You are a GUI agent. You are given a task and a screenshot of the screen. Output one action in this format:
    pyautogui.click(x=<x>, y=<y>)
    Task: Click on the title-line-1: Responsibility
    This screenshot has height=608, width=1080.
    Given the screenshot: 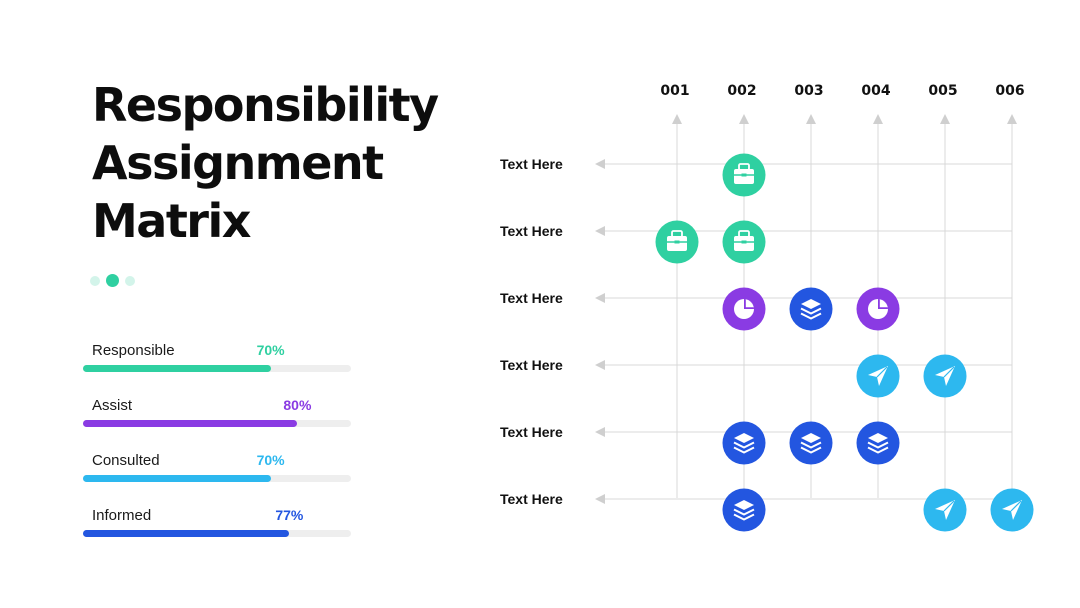 What is the action you would take?
    pyautogui.click(x=265, y=105)
    